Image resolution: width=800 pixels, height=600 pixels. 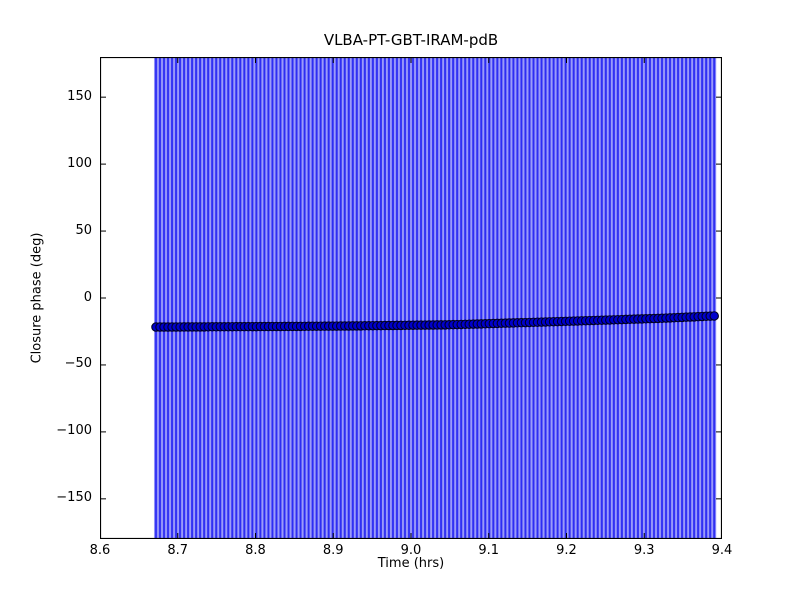 I want to click on y-tick-label: 150, so click(x=79, y=96).